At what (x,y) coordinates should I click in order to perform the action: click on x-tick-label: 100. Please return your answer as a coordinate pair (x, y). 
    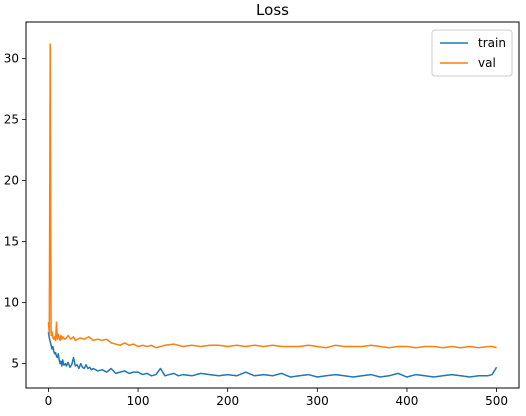
    Looking at the image, I should click on (138, 401).